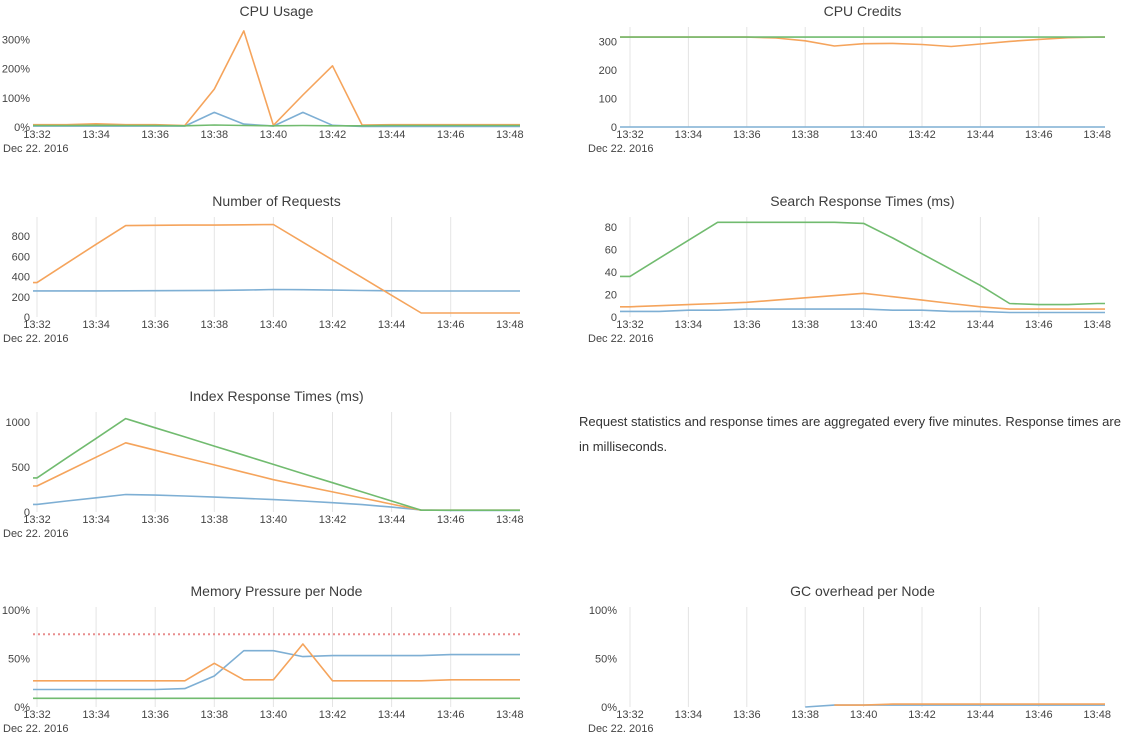 This screenshot has height=741, width=1131. Describe the element at coordinates (18, 423) in the screenshot. I see `y-tick-label: 1000` at that location.